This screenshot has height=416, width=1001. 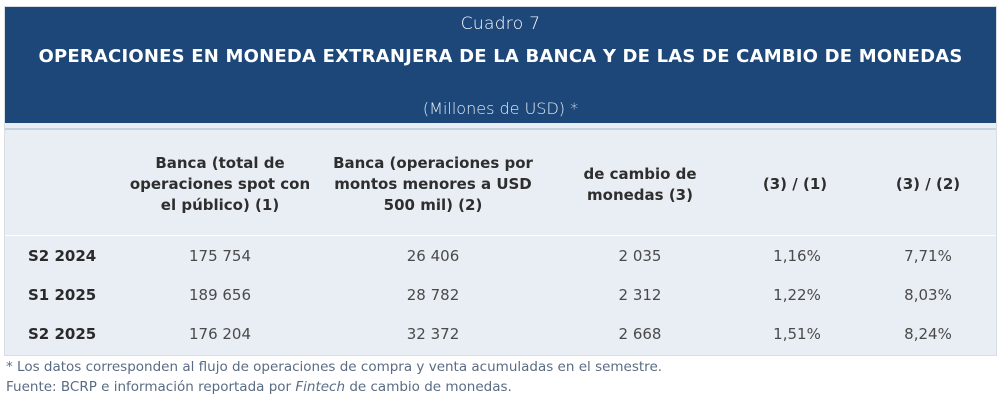 I want to click on table-number: Cuadro 7, so click(x=500, y=24).